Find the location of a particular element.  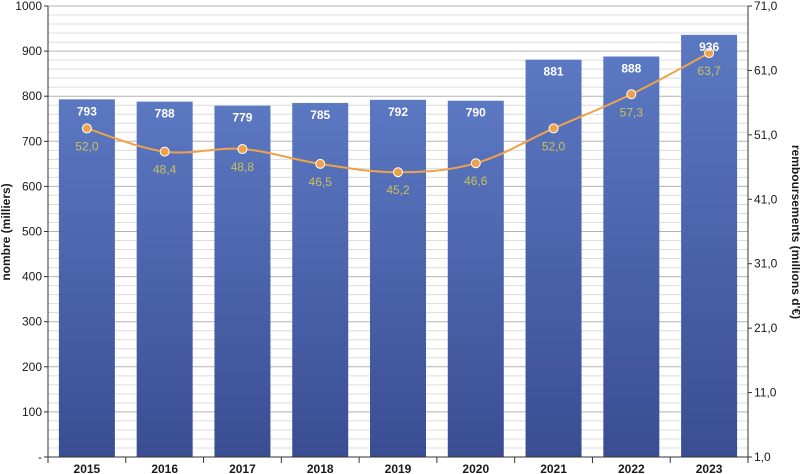

line-value-label: 46,6 is located at coordinates (476, 181).